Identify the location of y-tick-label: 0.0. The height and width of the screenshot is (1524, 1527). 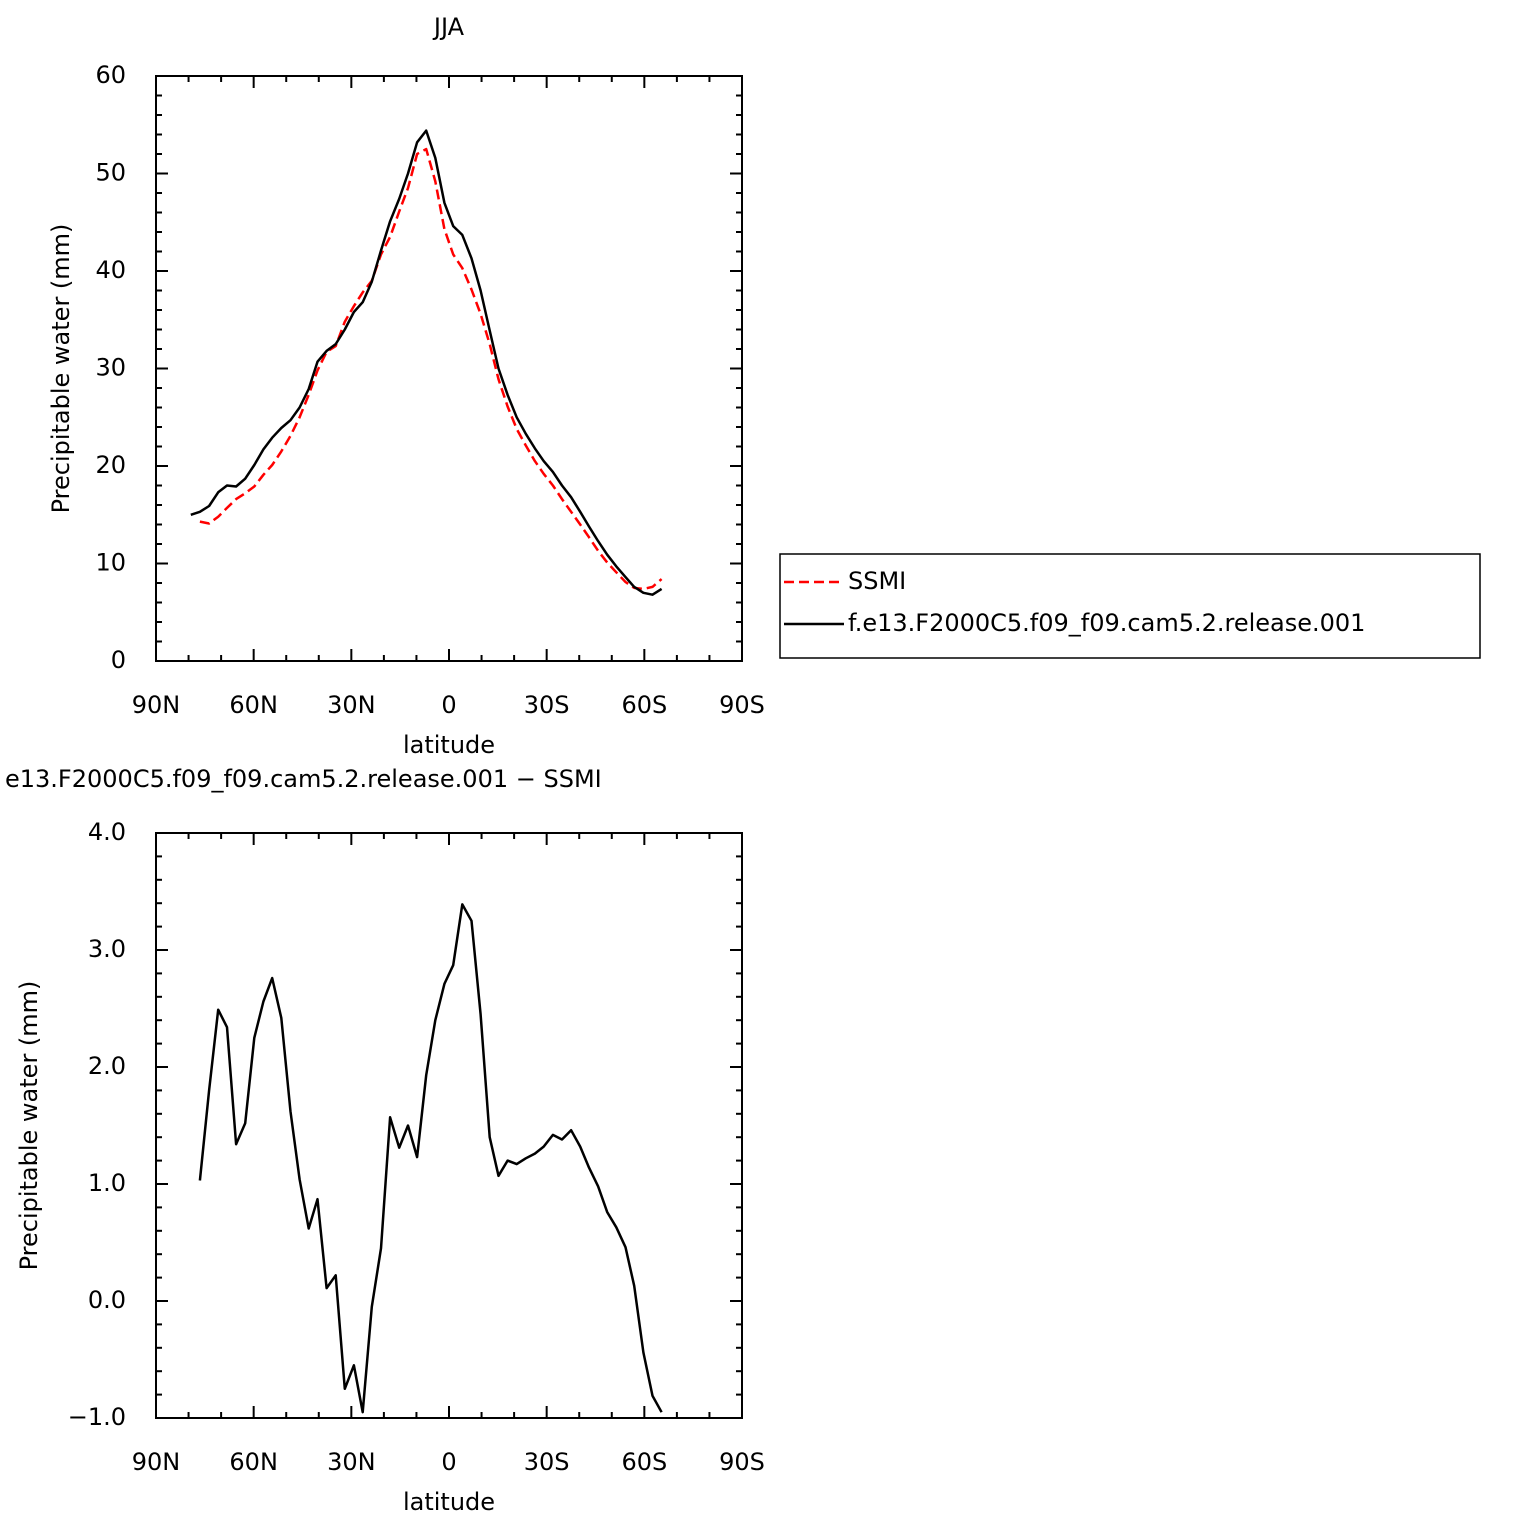
(107, 1300).